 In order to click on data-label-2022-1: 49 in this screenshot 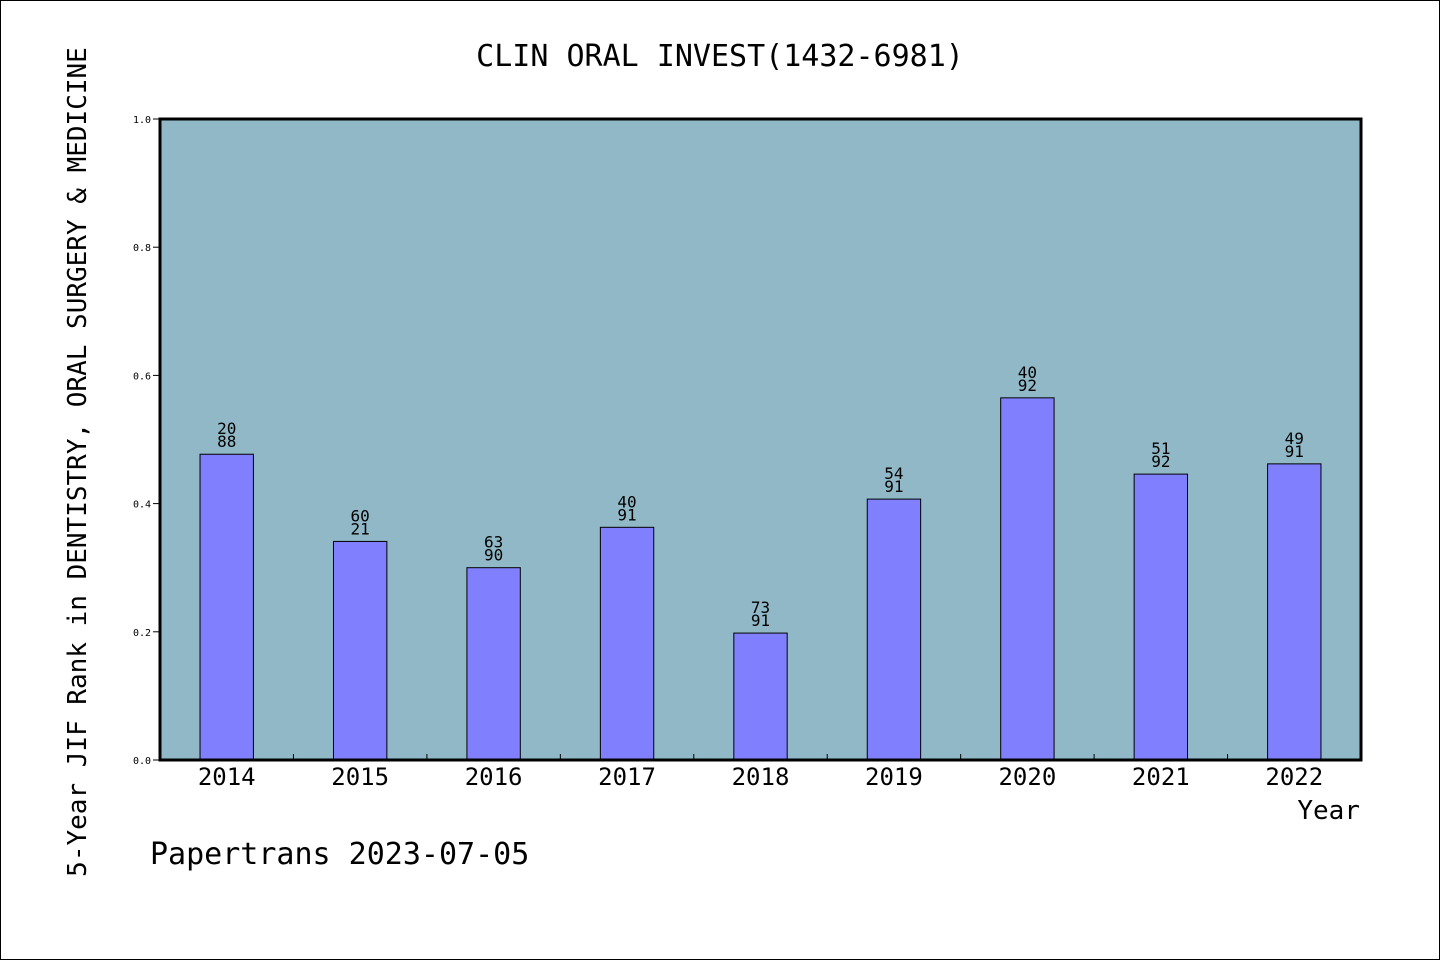, I will do `click(1294, 438)`.